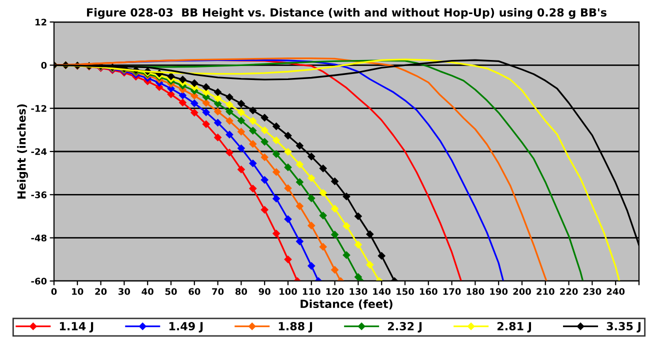 This screenshot has width=658, height=341. I want to click on x-tick-label: 40, so click(148, 291).